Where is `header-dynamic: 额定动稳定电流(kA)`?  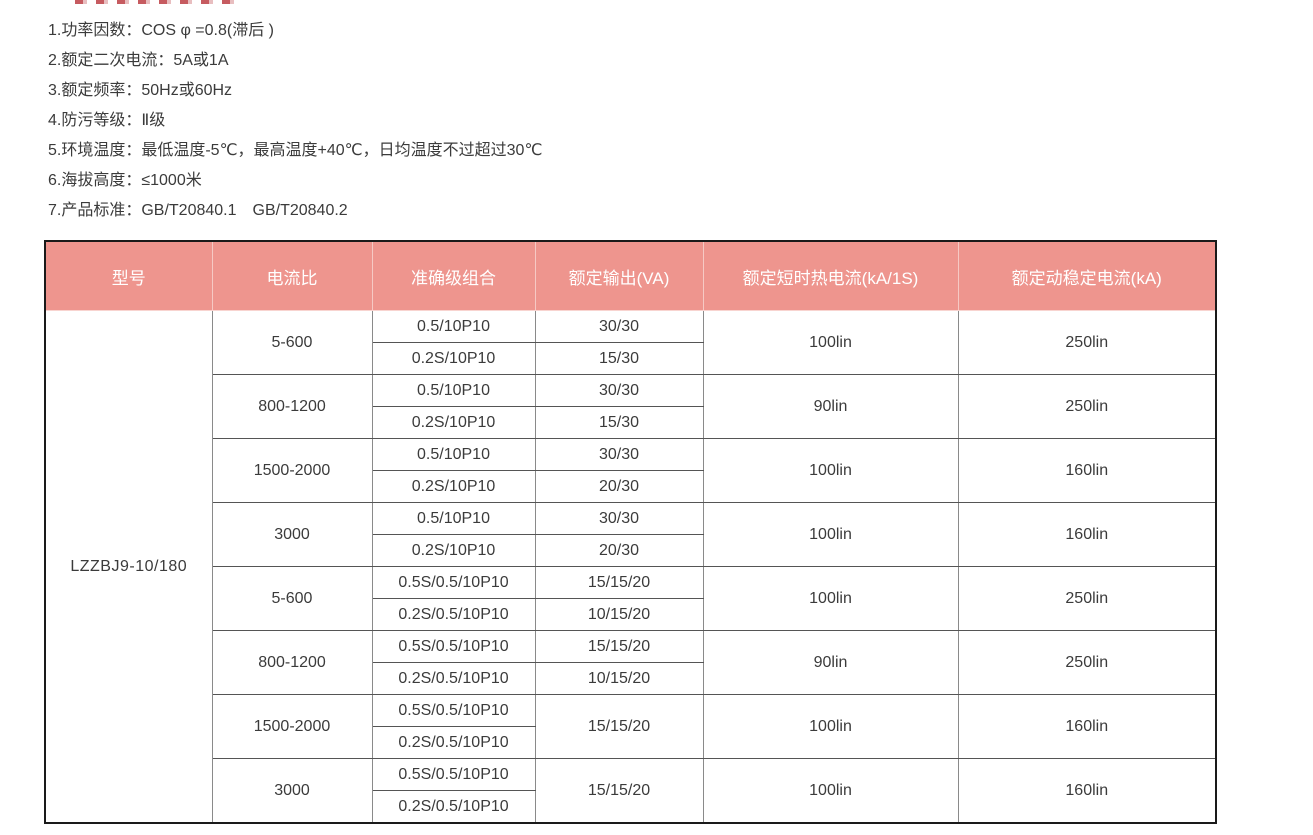
header-dynamic: 额定动稳定电流(kA) is located at coordinates (1087, 276).